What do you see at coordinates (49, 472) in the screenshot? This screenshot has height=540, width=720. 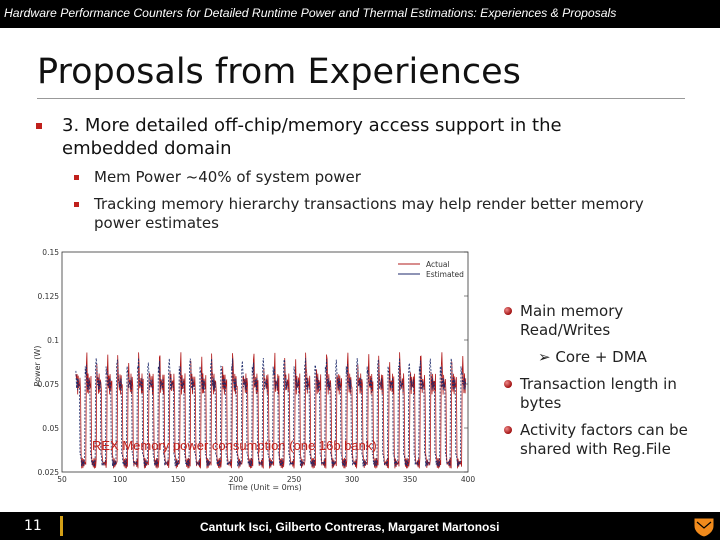 I see `y-tick-label: 0.025` at bounding box center [49, 472].